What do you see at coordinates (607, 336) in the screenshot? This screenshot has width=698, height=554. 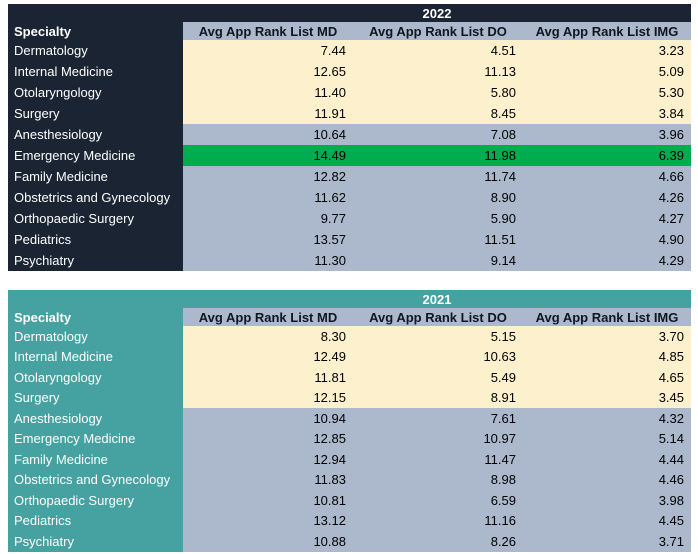 I see `img-value-cell: 3.70` at bounding box center [607, 336].